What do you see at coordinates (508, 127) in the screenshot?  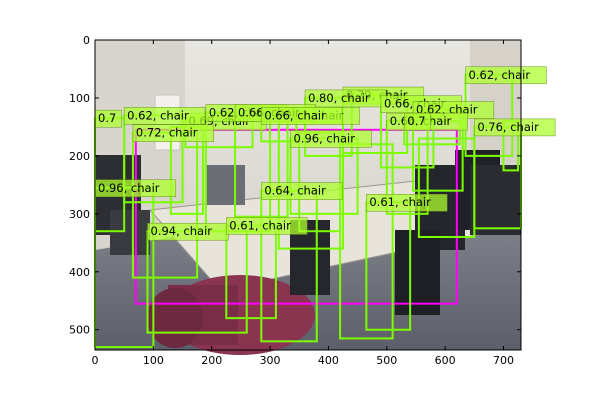 I see `detection-label: 0.76, chair` at bounding box center [508, 127].